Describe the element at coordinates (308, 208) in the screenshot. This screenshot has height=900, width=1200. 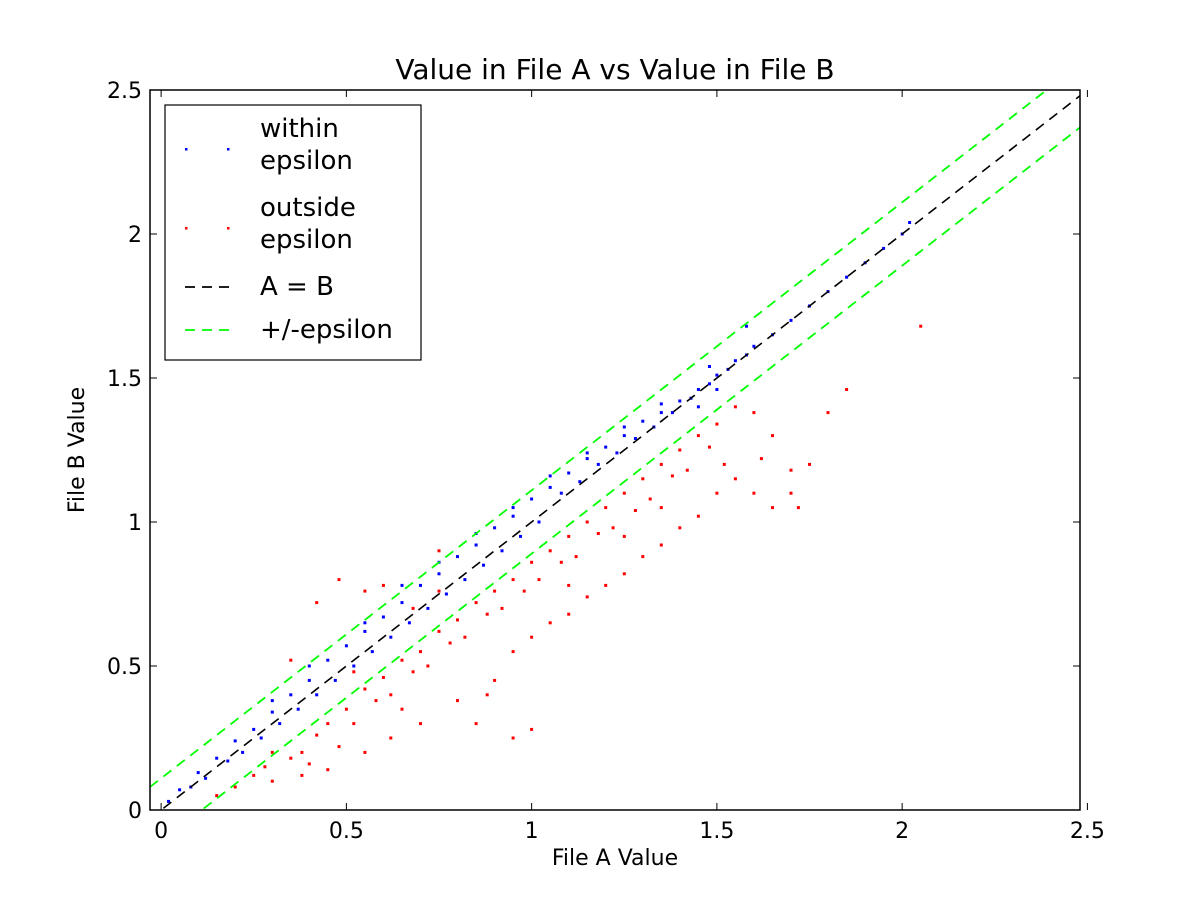
I see `legend-label: outside` at that location.